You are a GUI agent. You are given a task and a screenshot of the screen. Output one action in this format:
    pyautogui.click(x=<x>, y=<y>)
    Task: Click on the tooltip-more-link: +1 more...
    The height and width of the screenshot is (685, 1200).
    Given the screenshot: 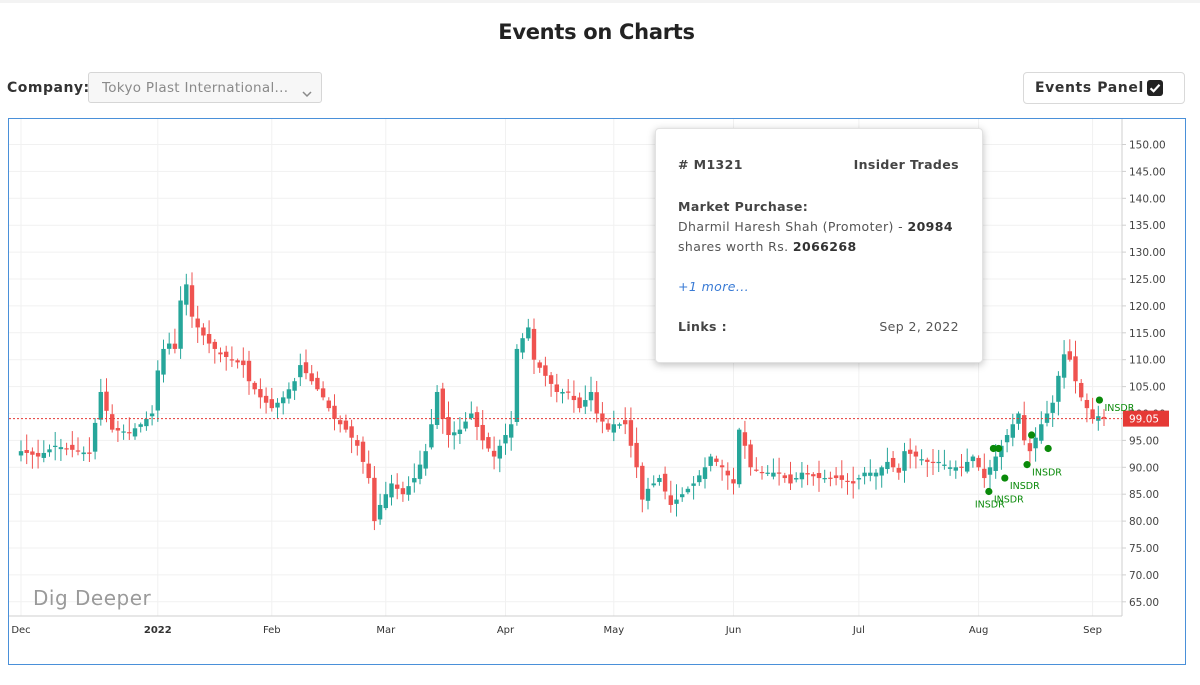 What is the action you would take?
    pyautogui.click(x=713, y=286)
    